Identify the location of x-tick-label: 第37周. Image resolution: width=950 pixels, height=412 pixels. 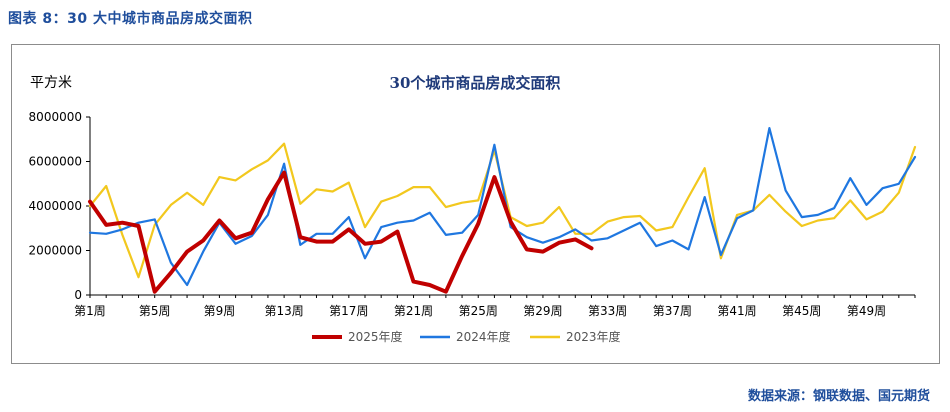
(672, 311).